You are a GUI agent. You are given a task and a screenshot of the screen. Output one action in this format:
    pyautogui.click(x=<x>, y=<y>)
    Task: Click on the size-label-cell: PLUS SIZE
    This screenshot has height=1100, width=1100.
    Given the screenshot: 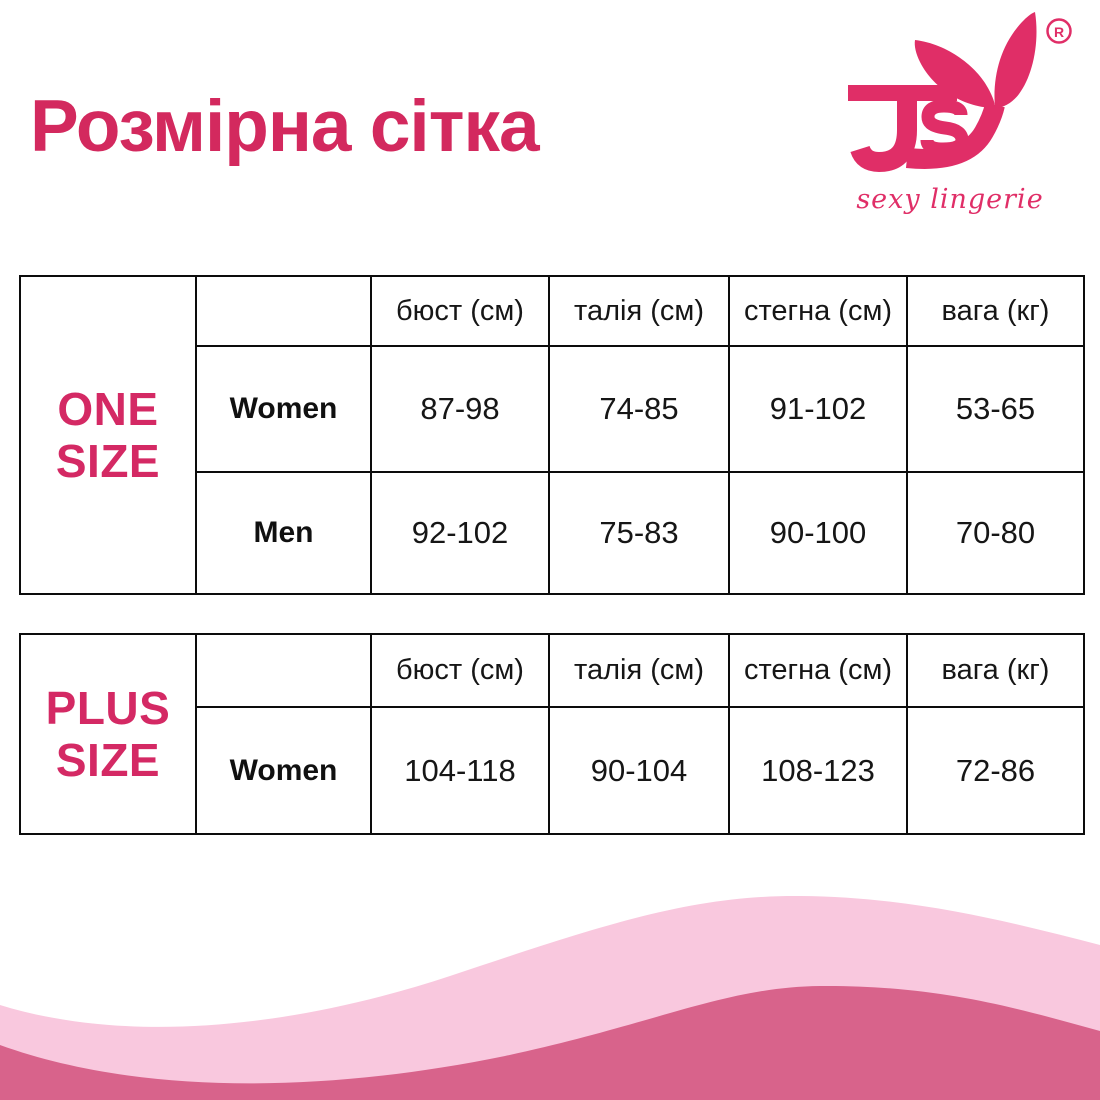 What is the action you would take?
    pyautogui.click(x=108, y=734)
    